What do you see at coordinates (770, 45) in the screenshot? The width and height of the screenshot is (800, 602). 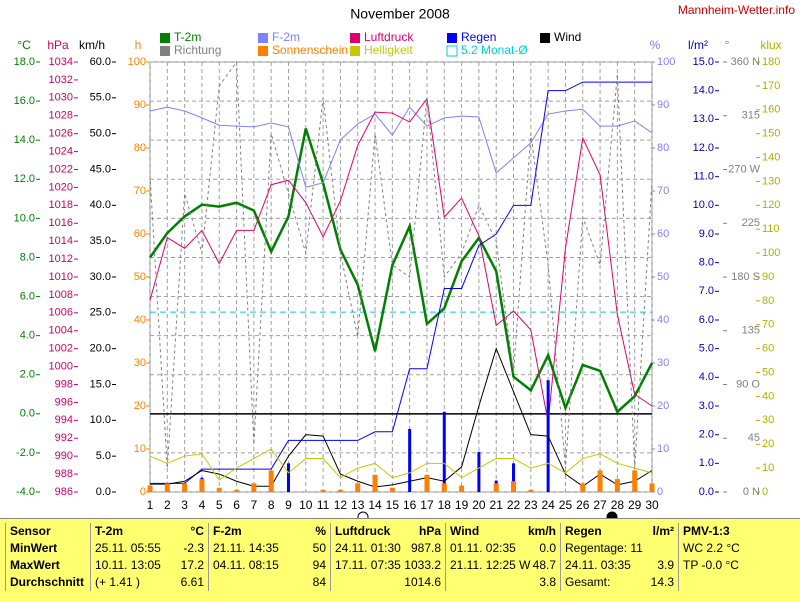 I see `axis-title: klux` at bounding box center [770, 45].